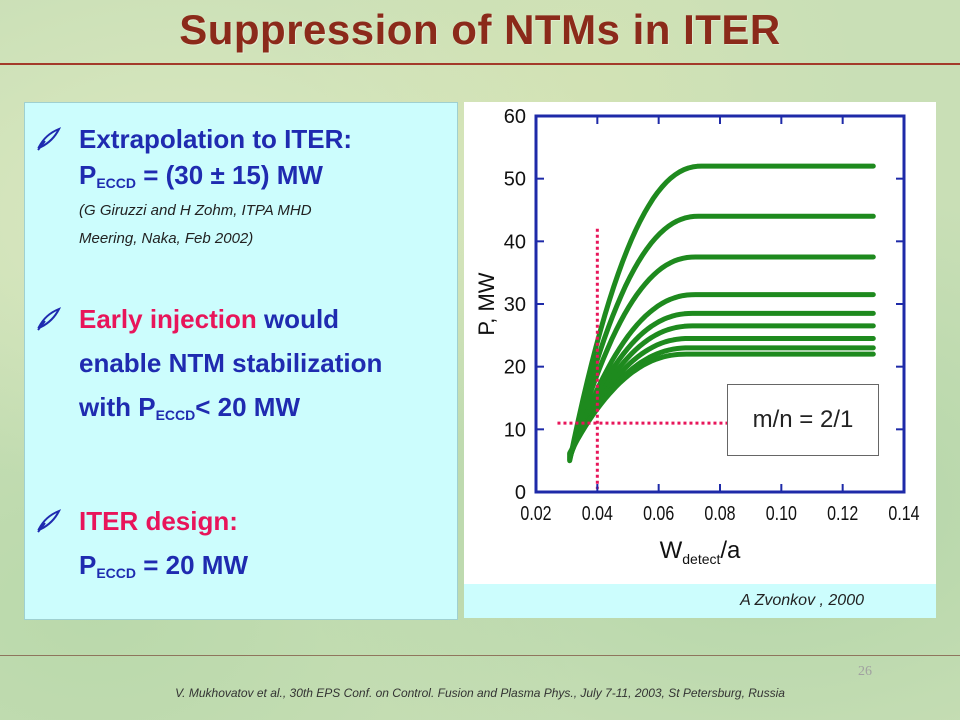  I want to click on citation-line-1: (G Giruzzi and H Zohm, ITPA MHD, so click(195, 210).